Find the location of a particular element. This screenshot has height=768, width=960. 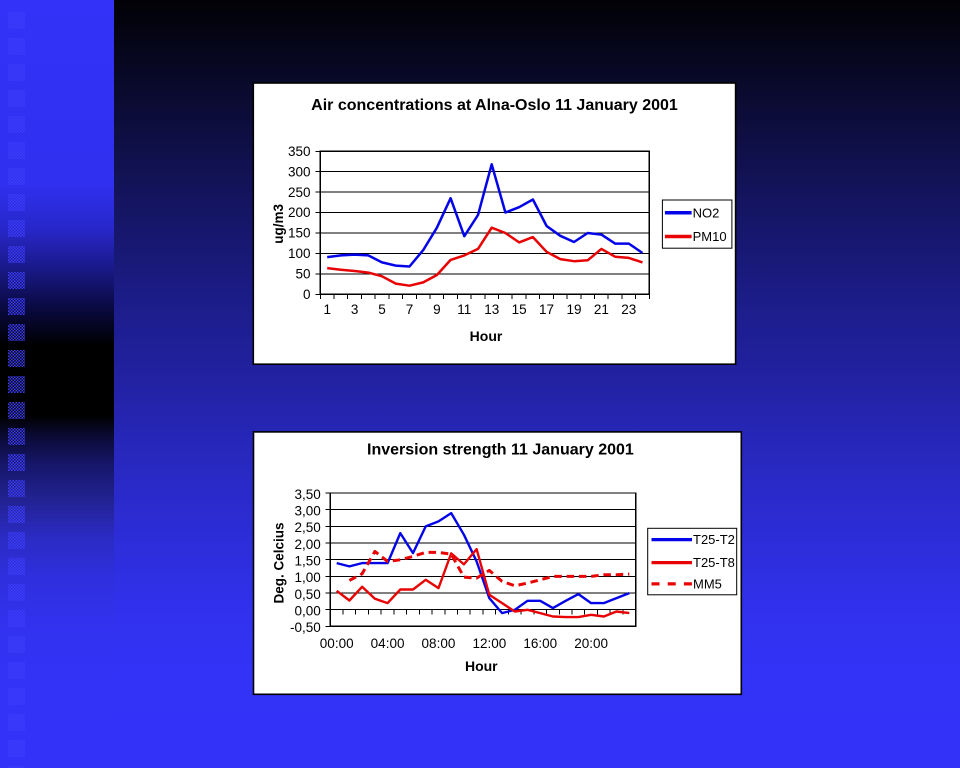

svg-text: 250 is located at coordinates (299, 192).